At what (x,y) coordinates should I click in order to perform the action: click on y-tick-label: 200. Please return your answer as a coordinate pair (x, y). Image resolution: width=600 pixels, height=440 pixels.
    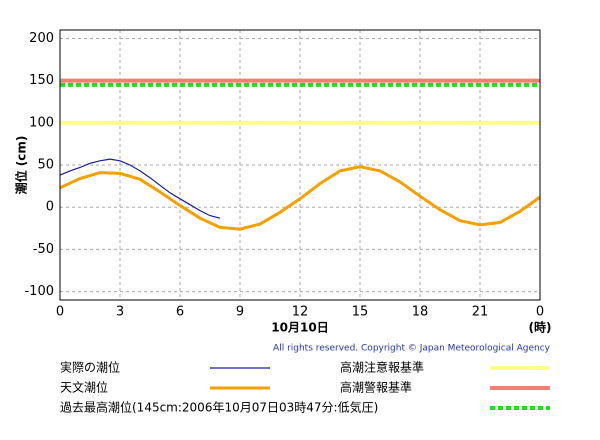
    Looking at the image, I should click on (41, 38).